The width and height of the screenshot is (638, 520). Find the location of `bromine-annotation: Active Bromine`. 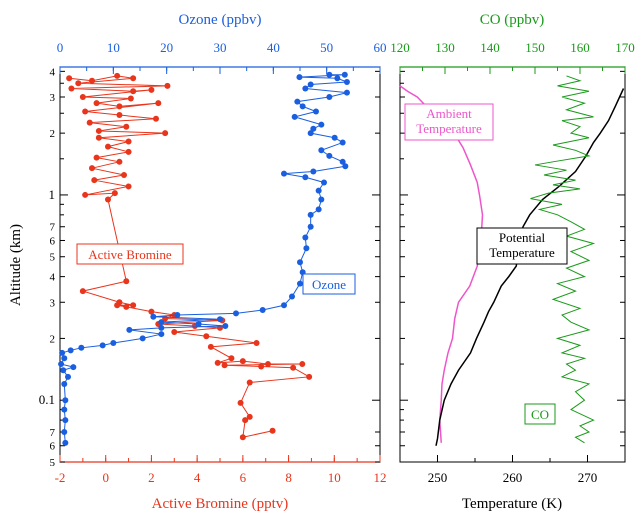

bromine-annotation: Active Bromine is located at coordinates (130, 254).